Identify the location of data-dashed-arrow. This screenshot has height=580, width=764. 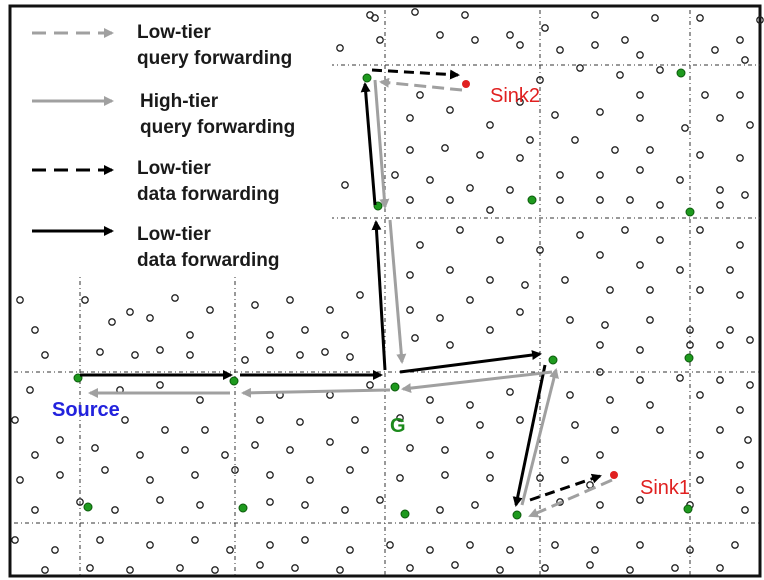
(565, 487).